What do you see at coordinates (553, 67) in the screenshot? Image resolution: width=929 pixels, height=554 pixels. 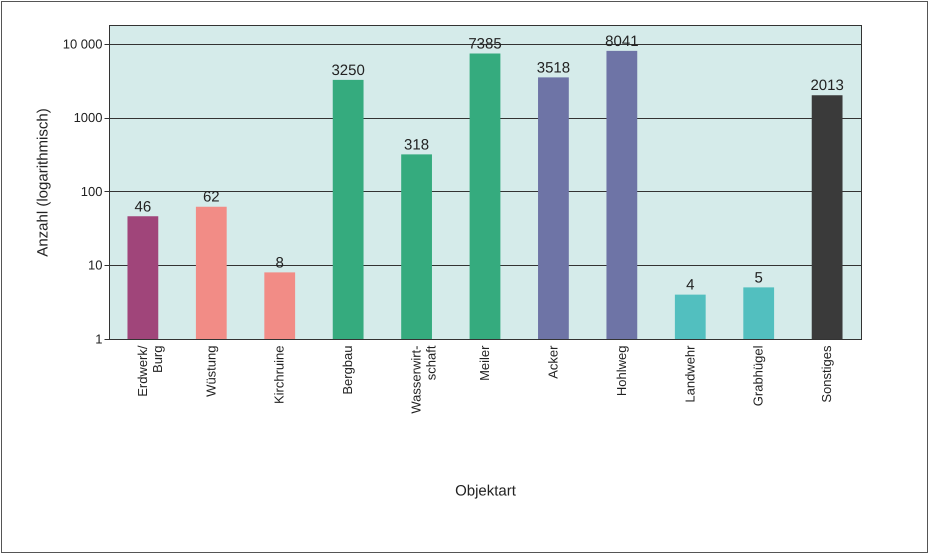 I see `data-label: 3518` at bounding box center [553, 67].